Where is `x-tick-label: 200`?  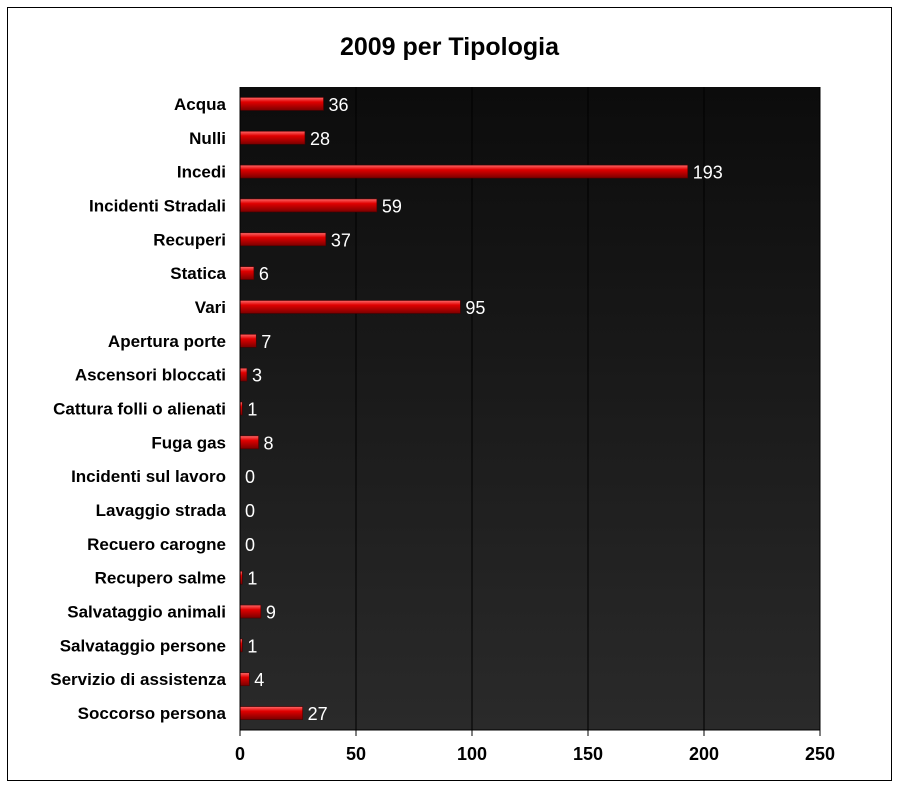
x-tick-label: 200 is located at coordinates (704, 754).